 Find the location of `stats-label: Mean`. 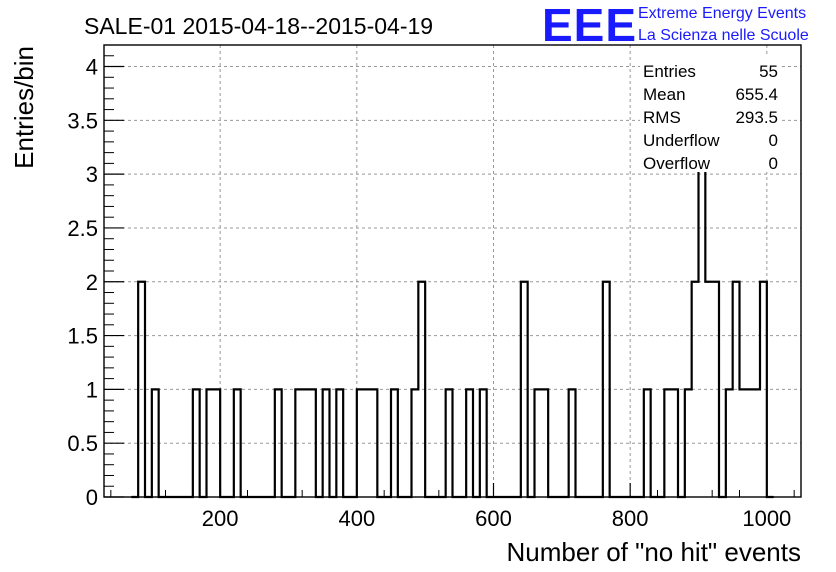

stats-label: Mean is located at coordinates (664, 94).